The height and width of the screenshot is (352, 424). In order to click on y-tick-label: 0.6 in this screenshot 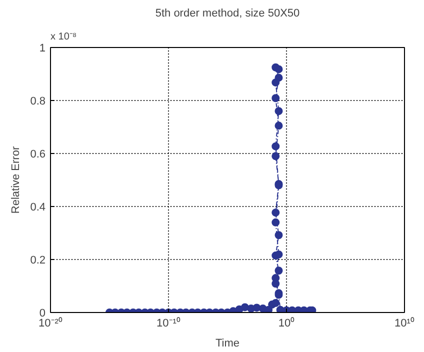, I will do `click(38, 154)`.